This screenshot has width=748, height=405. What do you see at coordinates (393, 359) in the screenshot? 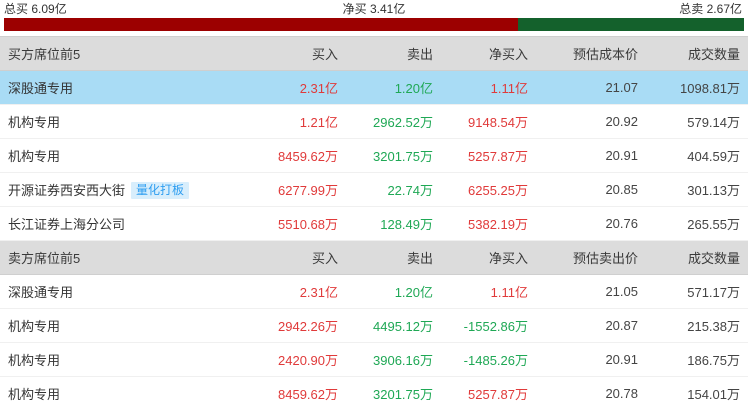
I see `cell-sell-amount: 3906.16万` at bounding box center [393, 359].